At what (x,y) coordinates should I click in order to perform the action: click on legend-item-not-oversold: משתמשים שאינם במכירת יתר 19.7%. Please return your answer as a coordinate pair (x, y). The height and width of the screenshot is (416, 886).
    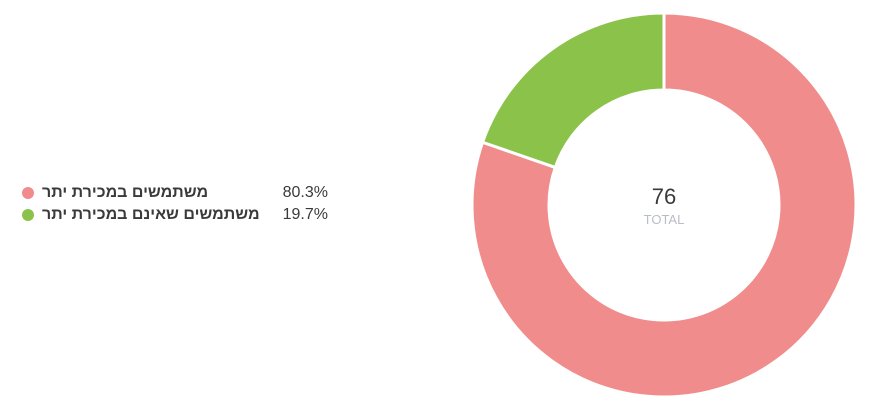
    Looking at the image, I should click on (180, 215).